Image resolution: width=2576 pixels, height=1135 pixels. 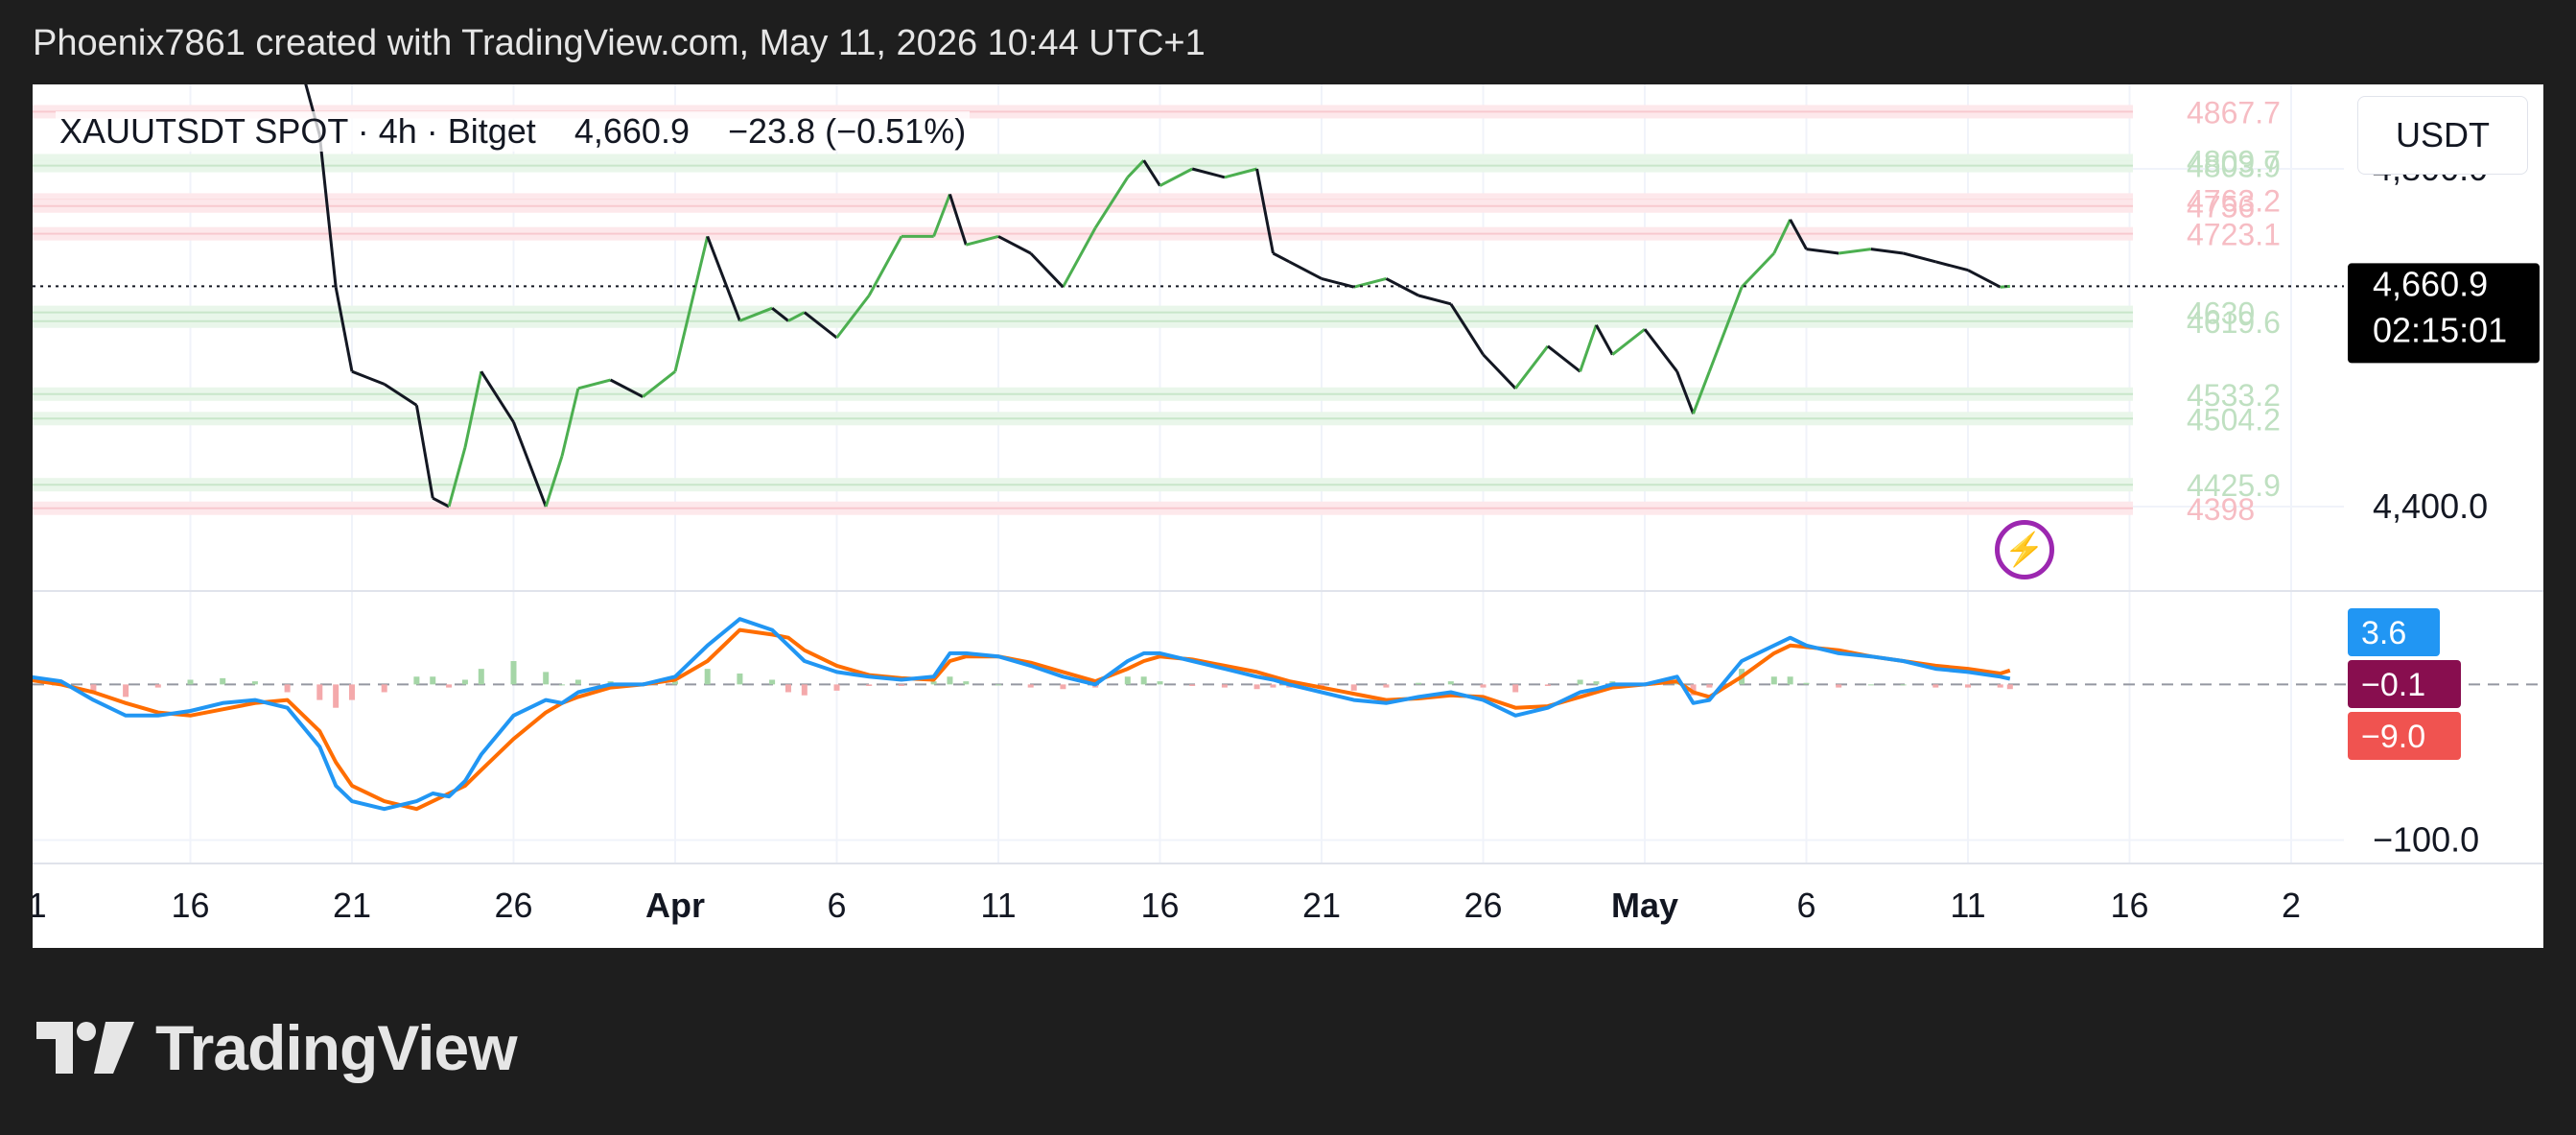 I want to click on x-axis-tick-label: 2, so click(x=2291, y=905).